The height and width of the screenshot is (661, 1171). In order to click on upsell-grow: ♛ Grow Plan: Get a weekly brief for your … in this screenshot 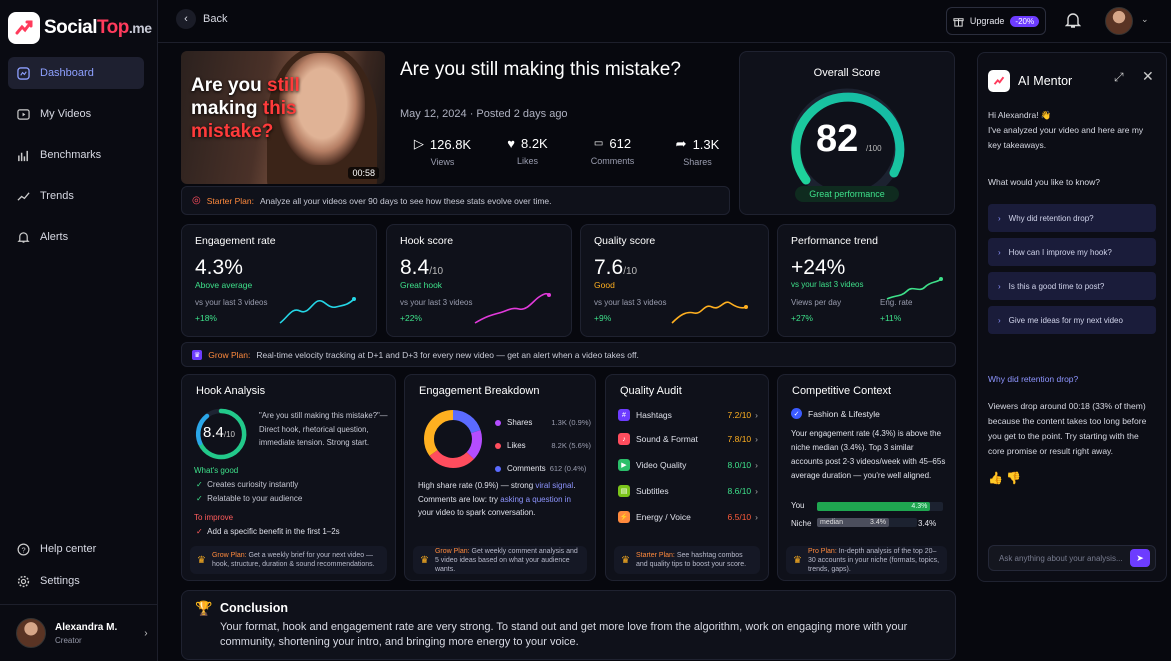, I will do `click(288, 560)`.